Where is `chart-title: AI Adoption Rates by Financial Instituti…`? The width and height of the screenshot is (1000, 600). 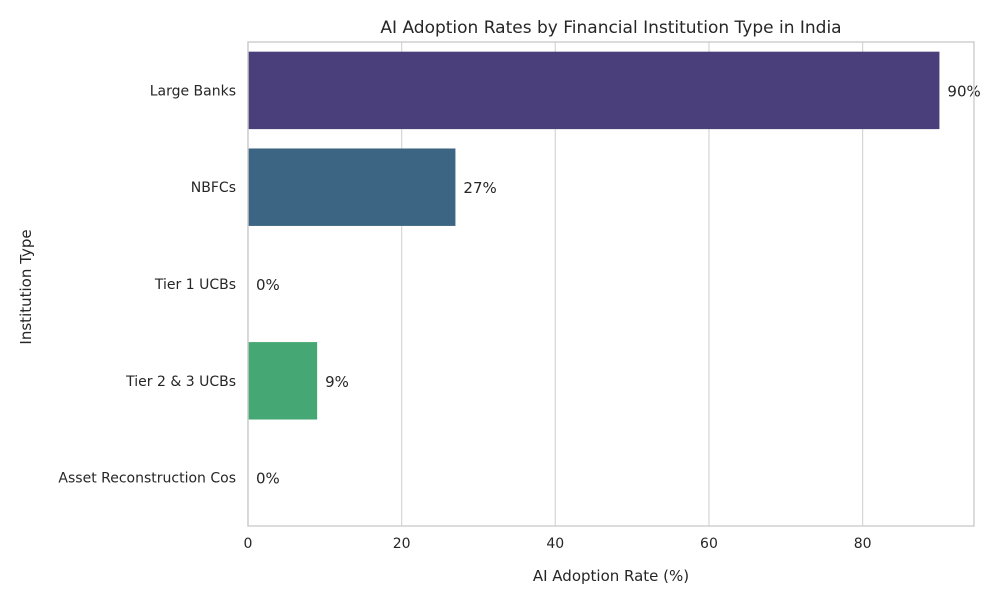
chart-title: AI Adoption Rates by Financial Instituti… is located at coordinates (610, 28).